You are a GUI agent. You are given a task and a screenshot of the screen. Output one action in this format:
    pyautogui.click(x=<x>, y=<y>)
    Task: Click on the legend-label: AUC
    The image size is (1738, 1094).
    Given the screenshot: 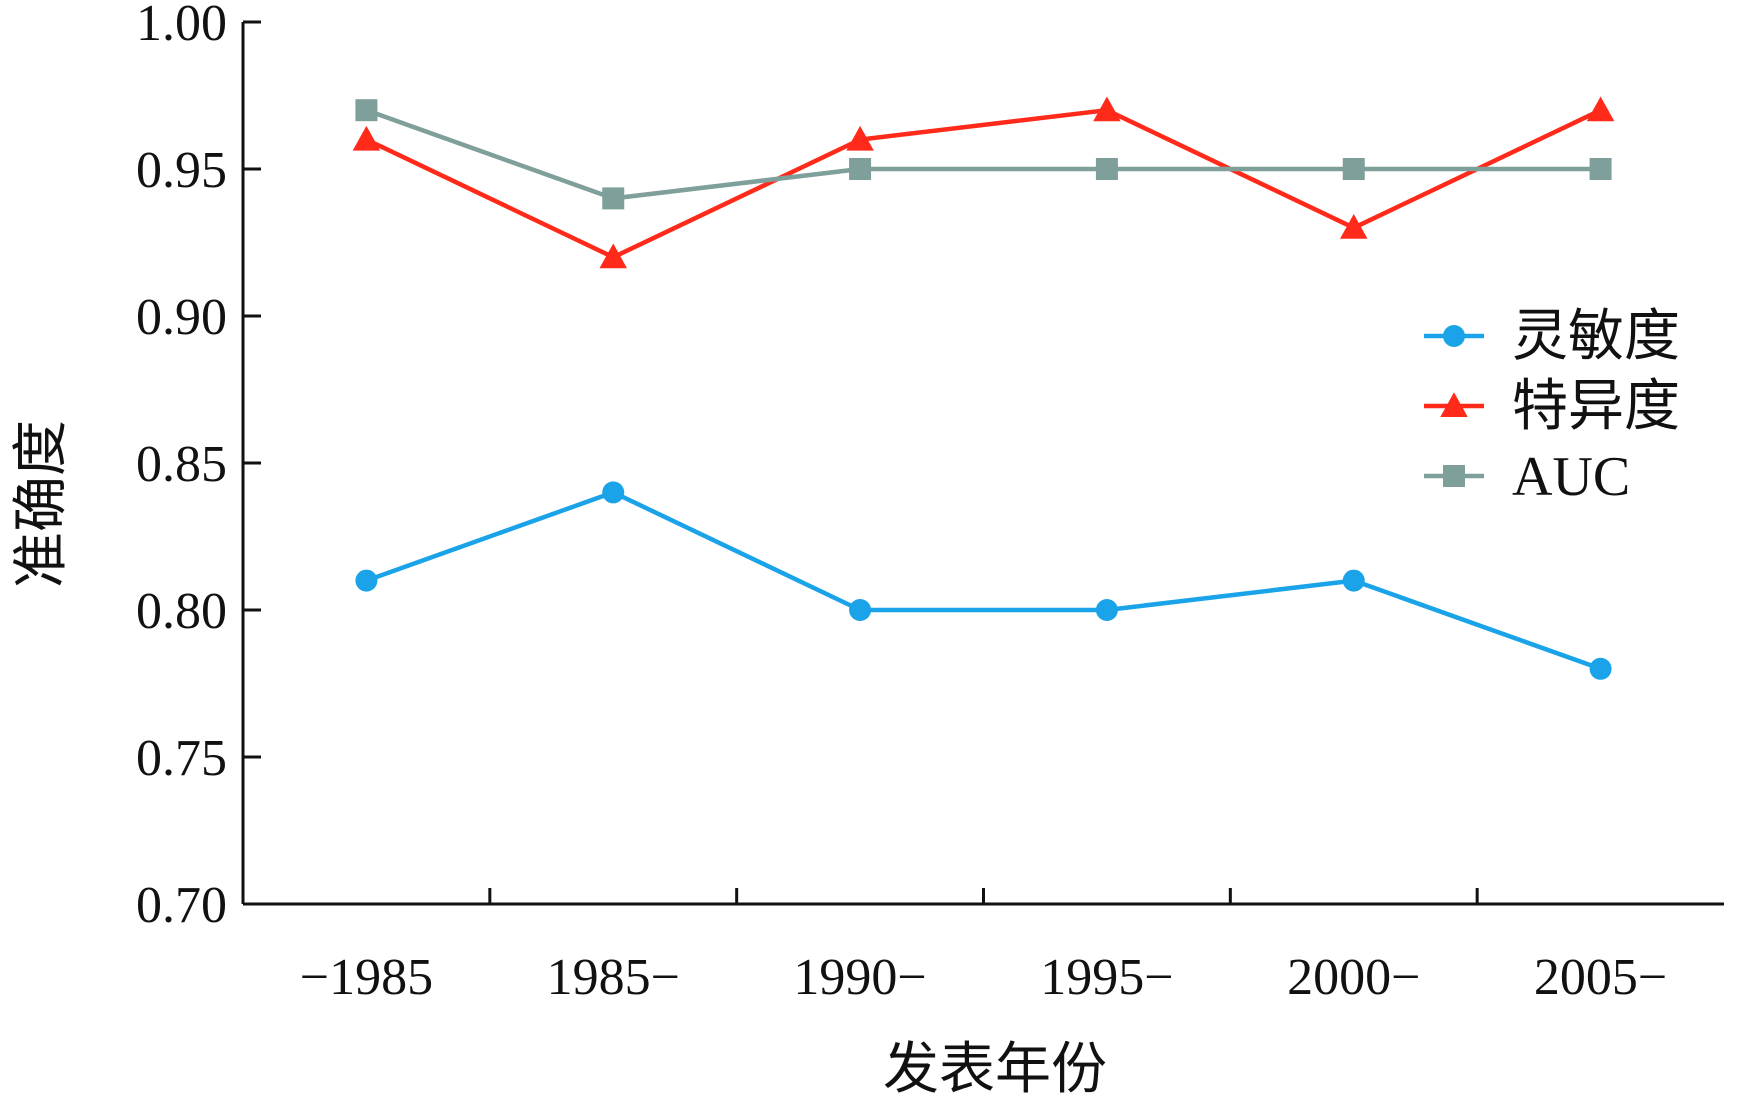 What is the action you would take?
    pyautogui.click(x=1571, y=477)
    